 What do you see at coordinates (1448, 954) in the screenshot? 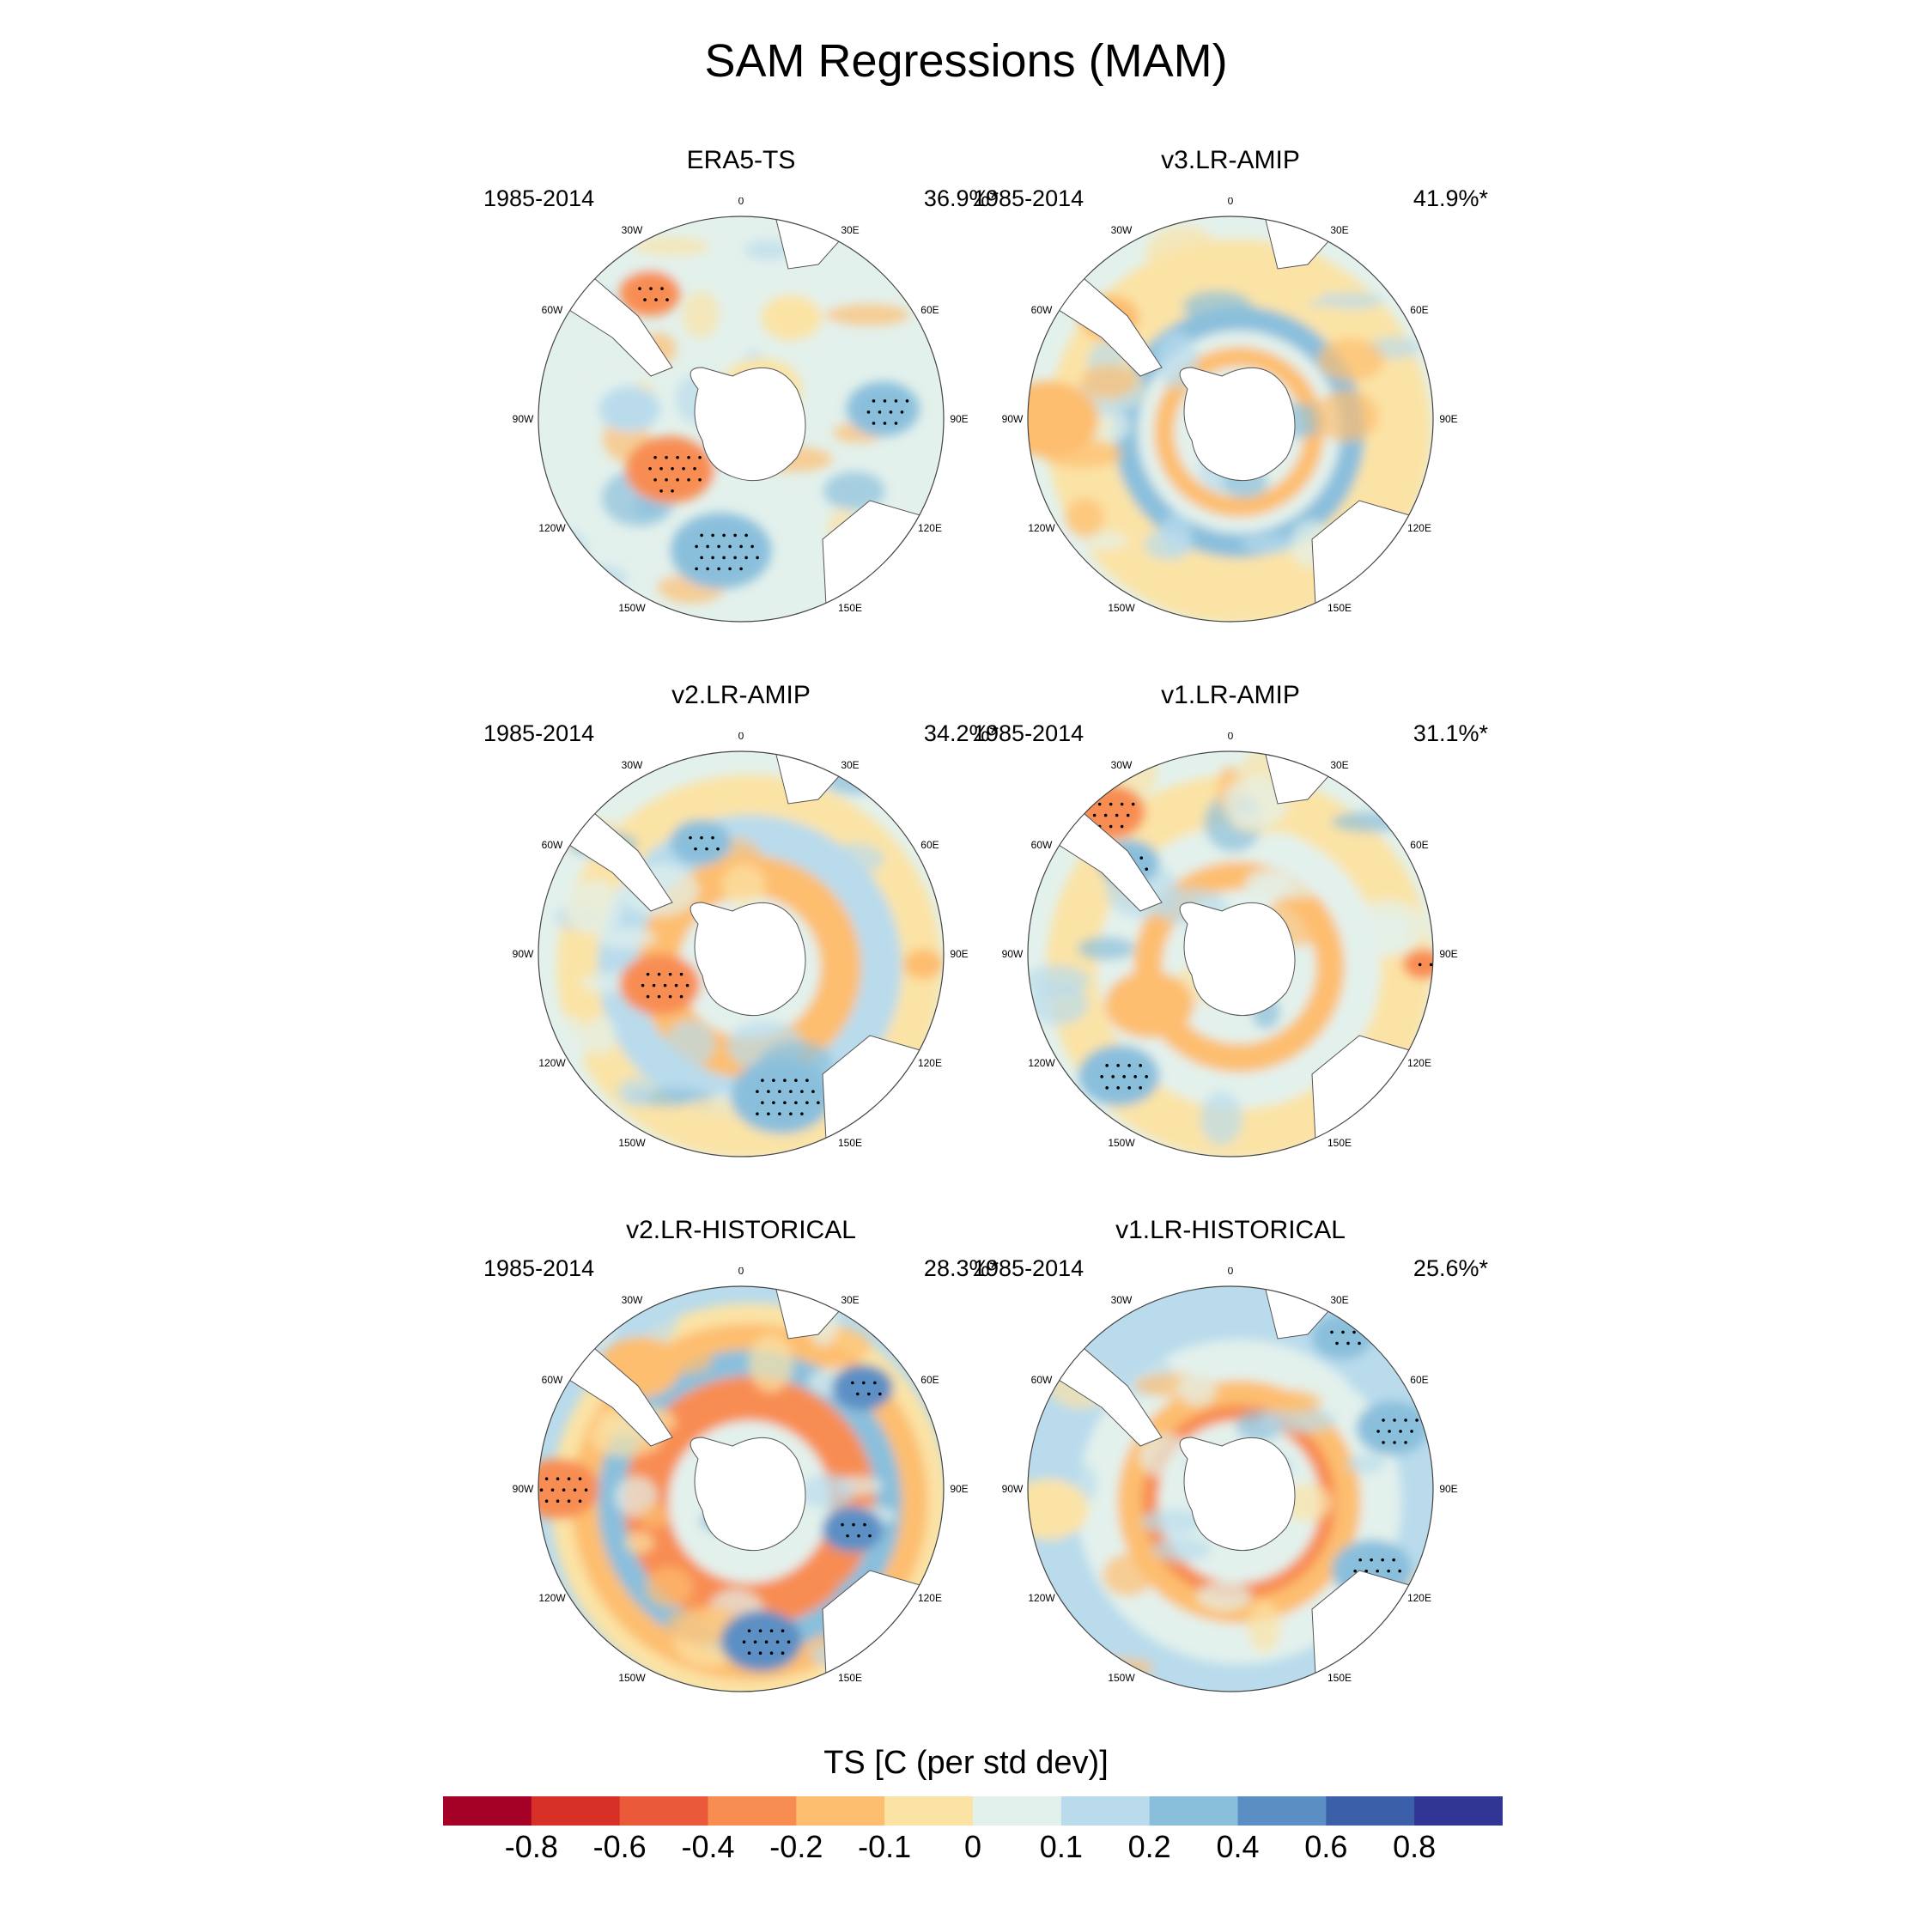
I see `longitude-label: 90E` at bounding box center [1448, 954].